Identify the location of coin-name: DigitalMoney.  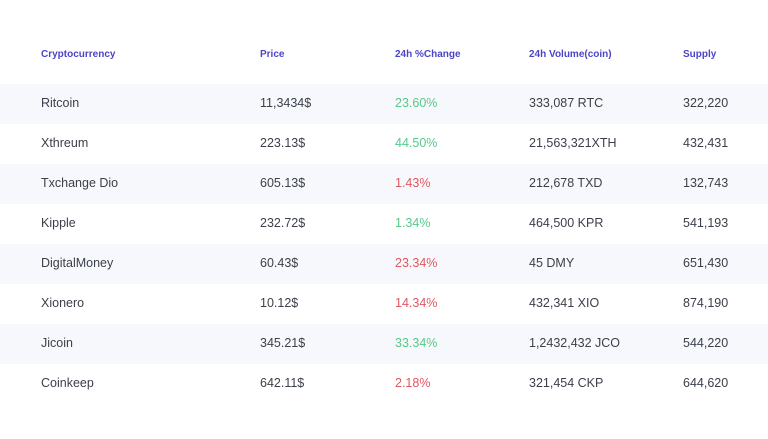
(77, 263).